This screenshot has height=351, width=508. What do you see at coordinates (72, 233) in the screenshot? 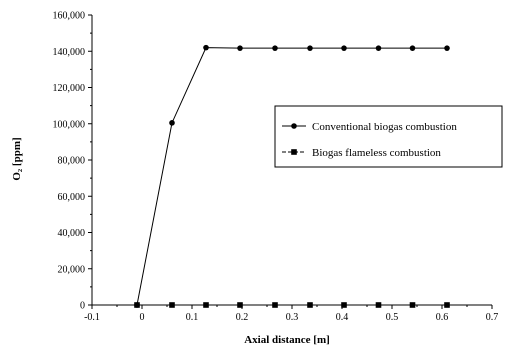
I see `y-tick-label: 40,000` at bounding box center [72, 233].